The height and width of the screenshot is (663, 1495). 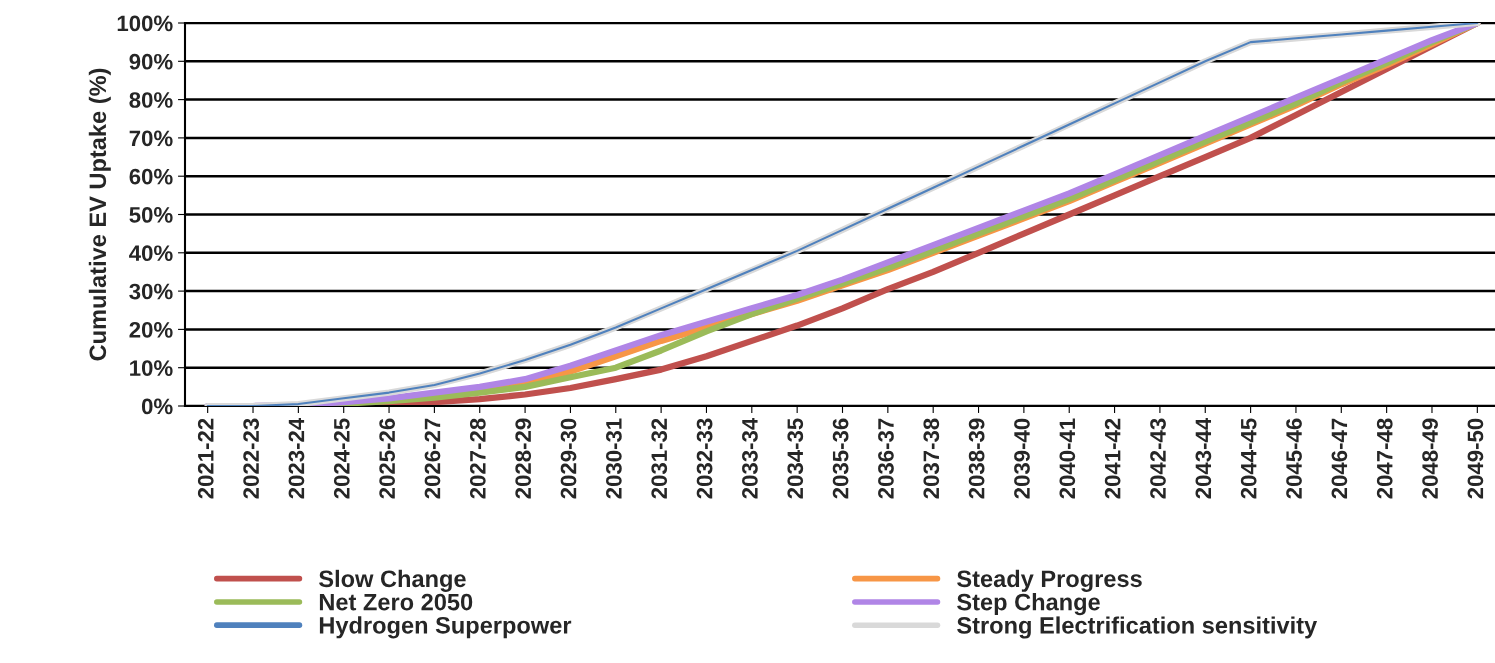 I want to click on x-tick-label: 2027-28, so click(x=477, y=458).